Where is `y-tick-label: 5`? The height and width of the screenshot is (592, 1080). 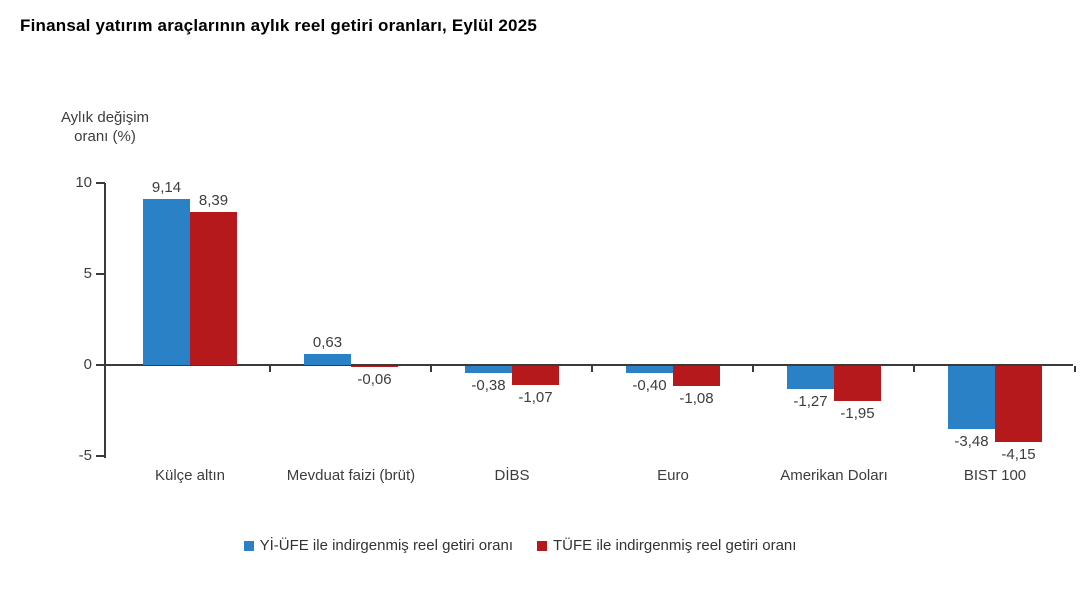 y-tick-label: 5 is located at coordinates (87, 273).